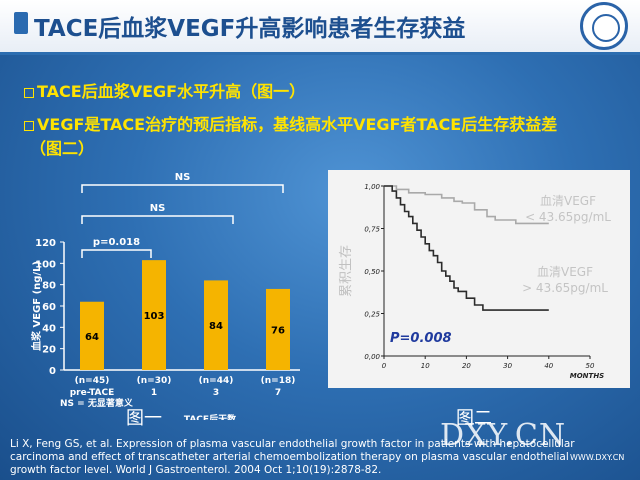 The width and height of the screenshot is (640, 480). What do you see at coordinates (21, 23) in the screenshot?
I see `title-marker-icon` at bounding box center [21, 23].